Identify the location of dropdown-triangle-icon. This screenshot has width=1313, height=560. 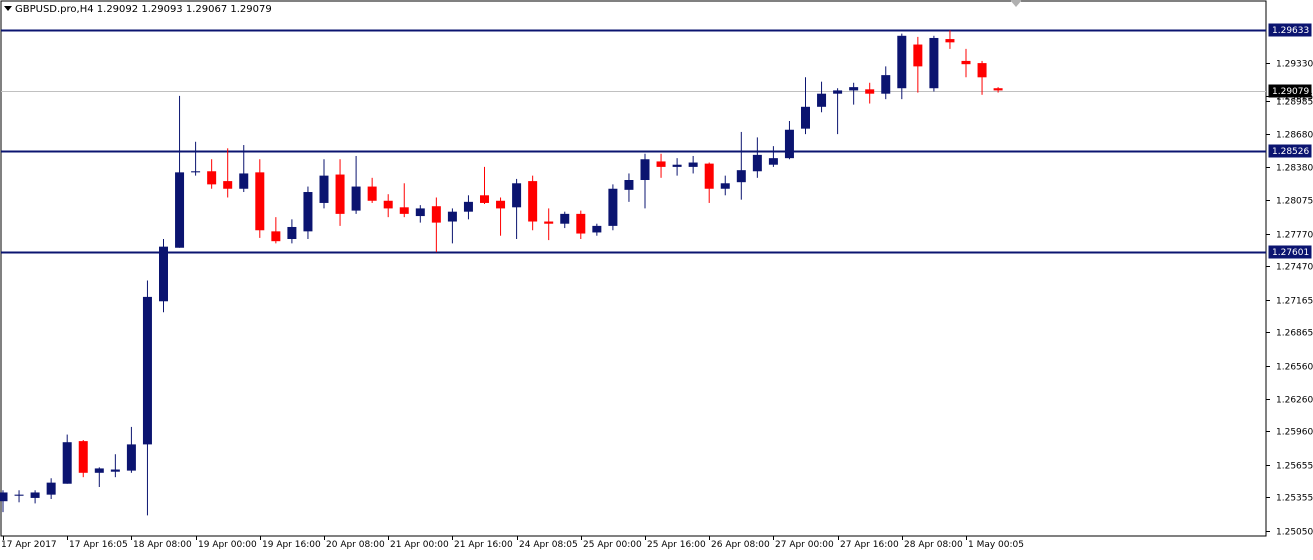
(8, 8).